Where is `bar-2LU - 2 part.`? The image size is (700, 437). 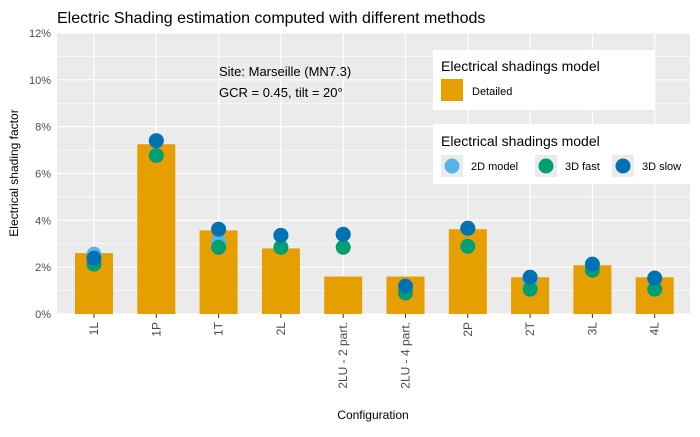 bar-2LU - 2 part. is located at coordinates (343, 295).